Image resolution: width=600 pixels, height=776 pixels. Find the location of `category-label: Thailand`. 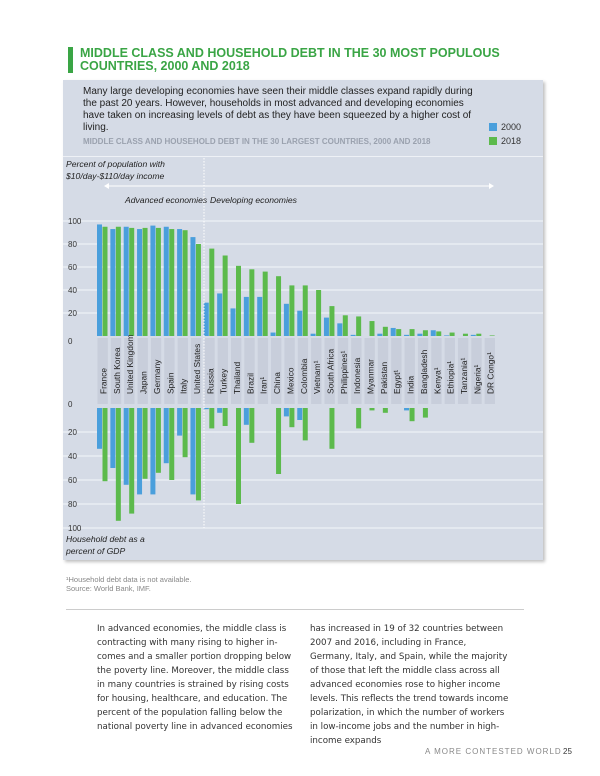

category-label: Thailand is located at coordinates (237, 378).